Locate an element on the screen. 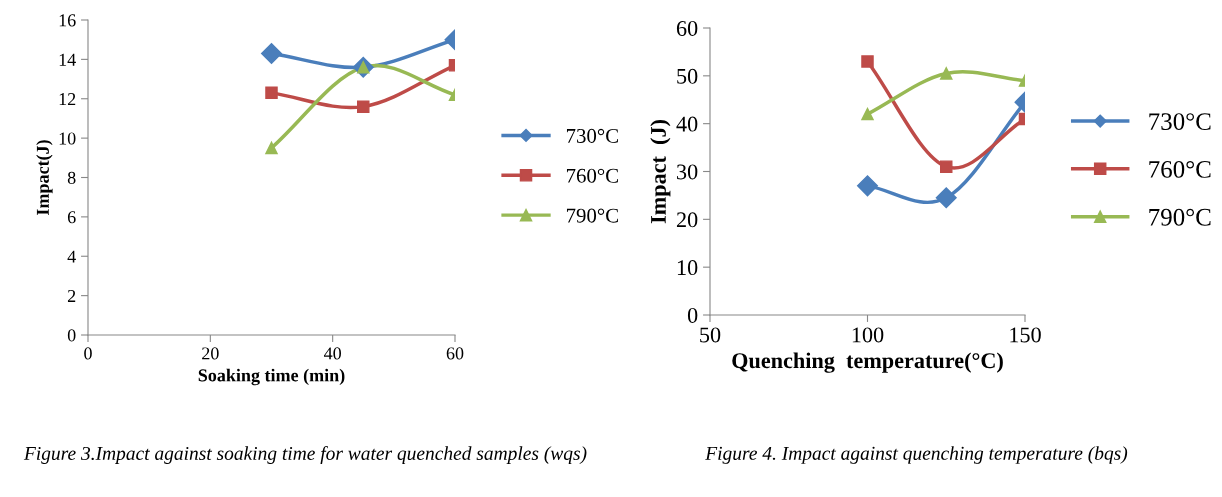 This screenshot has height=497, width=1222. y-tick-label: 16 is located at coordinates (67, 20).